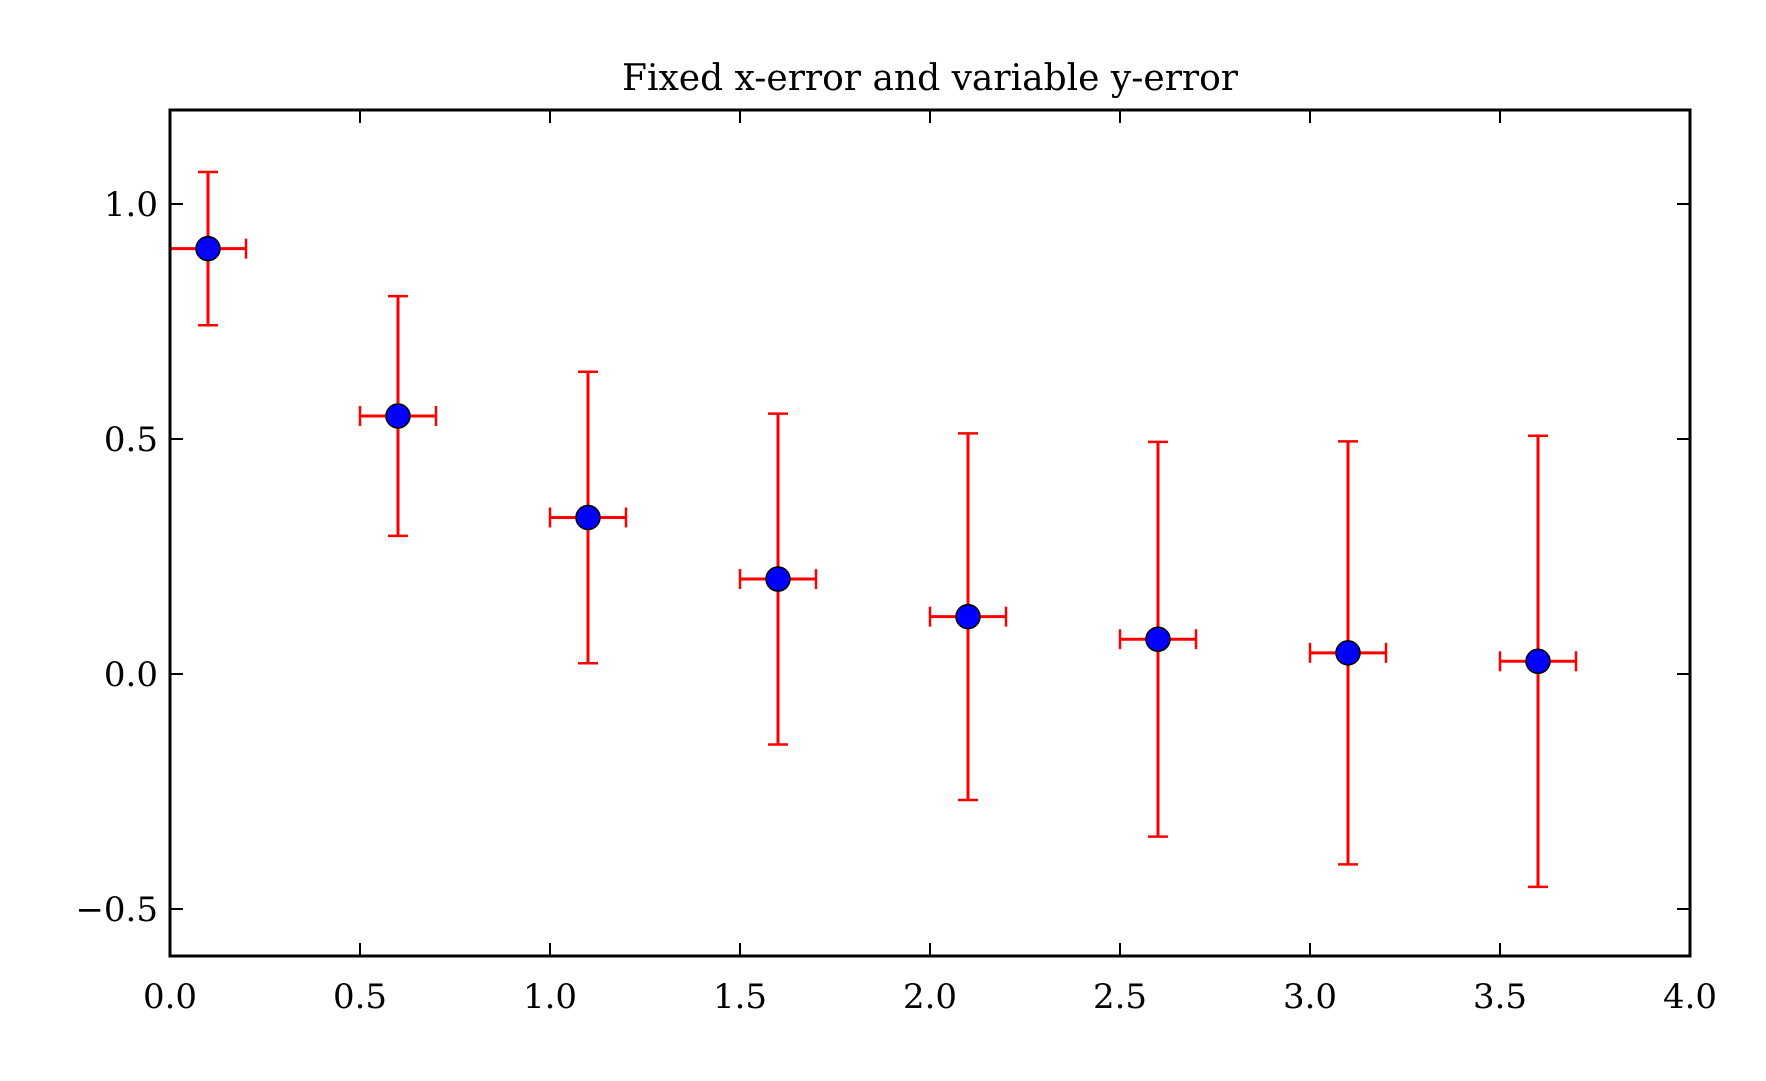 This screenshot has width=1766, height=1081. Describe the element at coordinates (131, 675) in the screenshot. I see `y-tick-label: 0.0` at that location.